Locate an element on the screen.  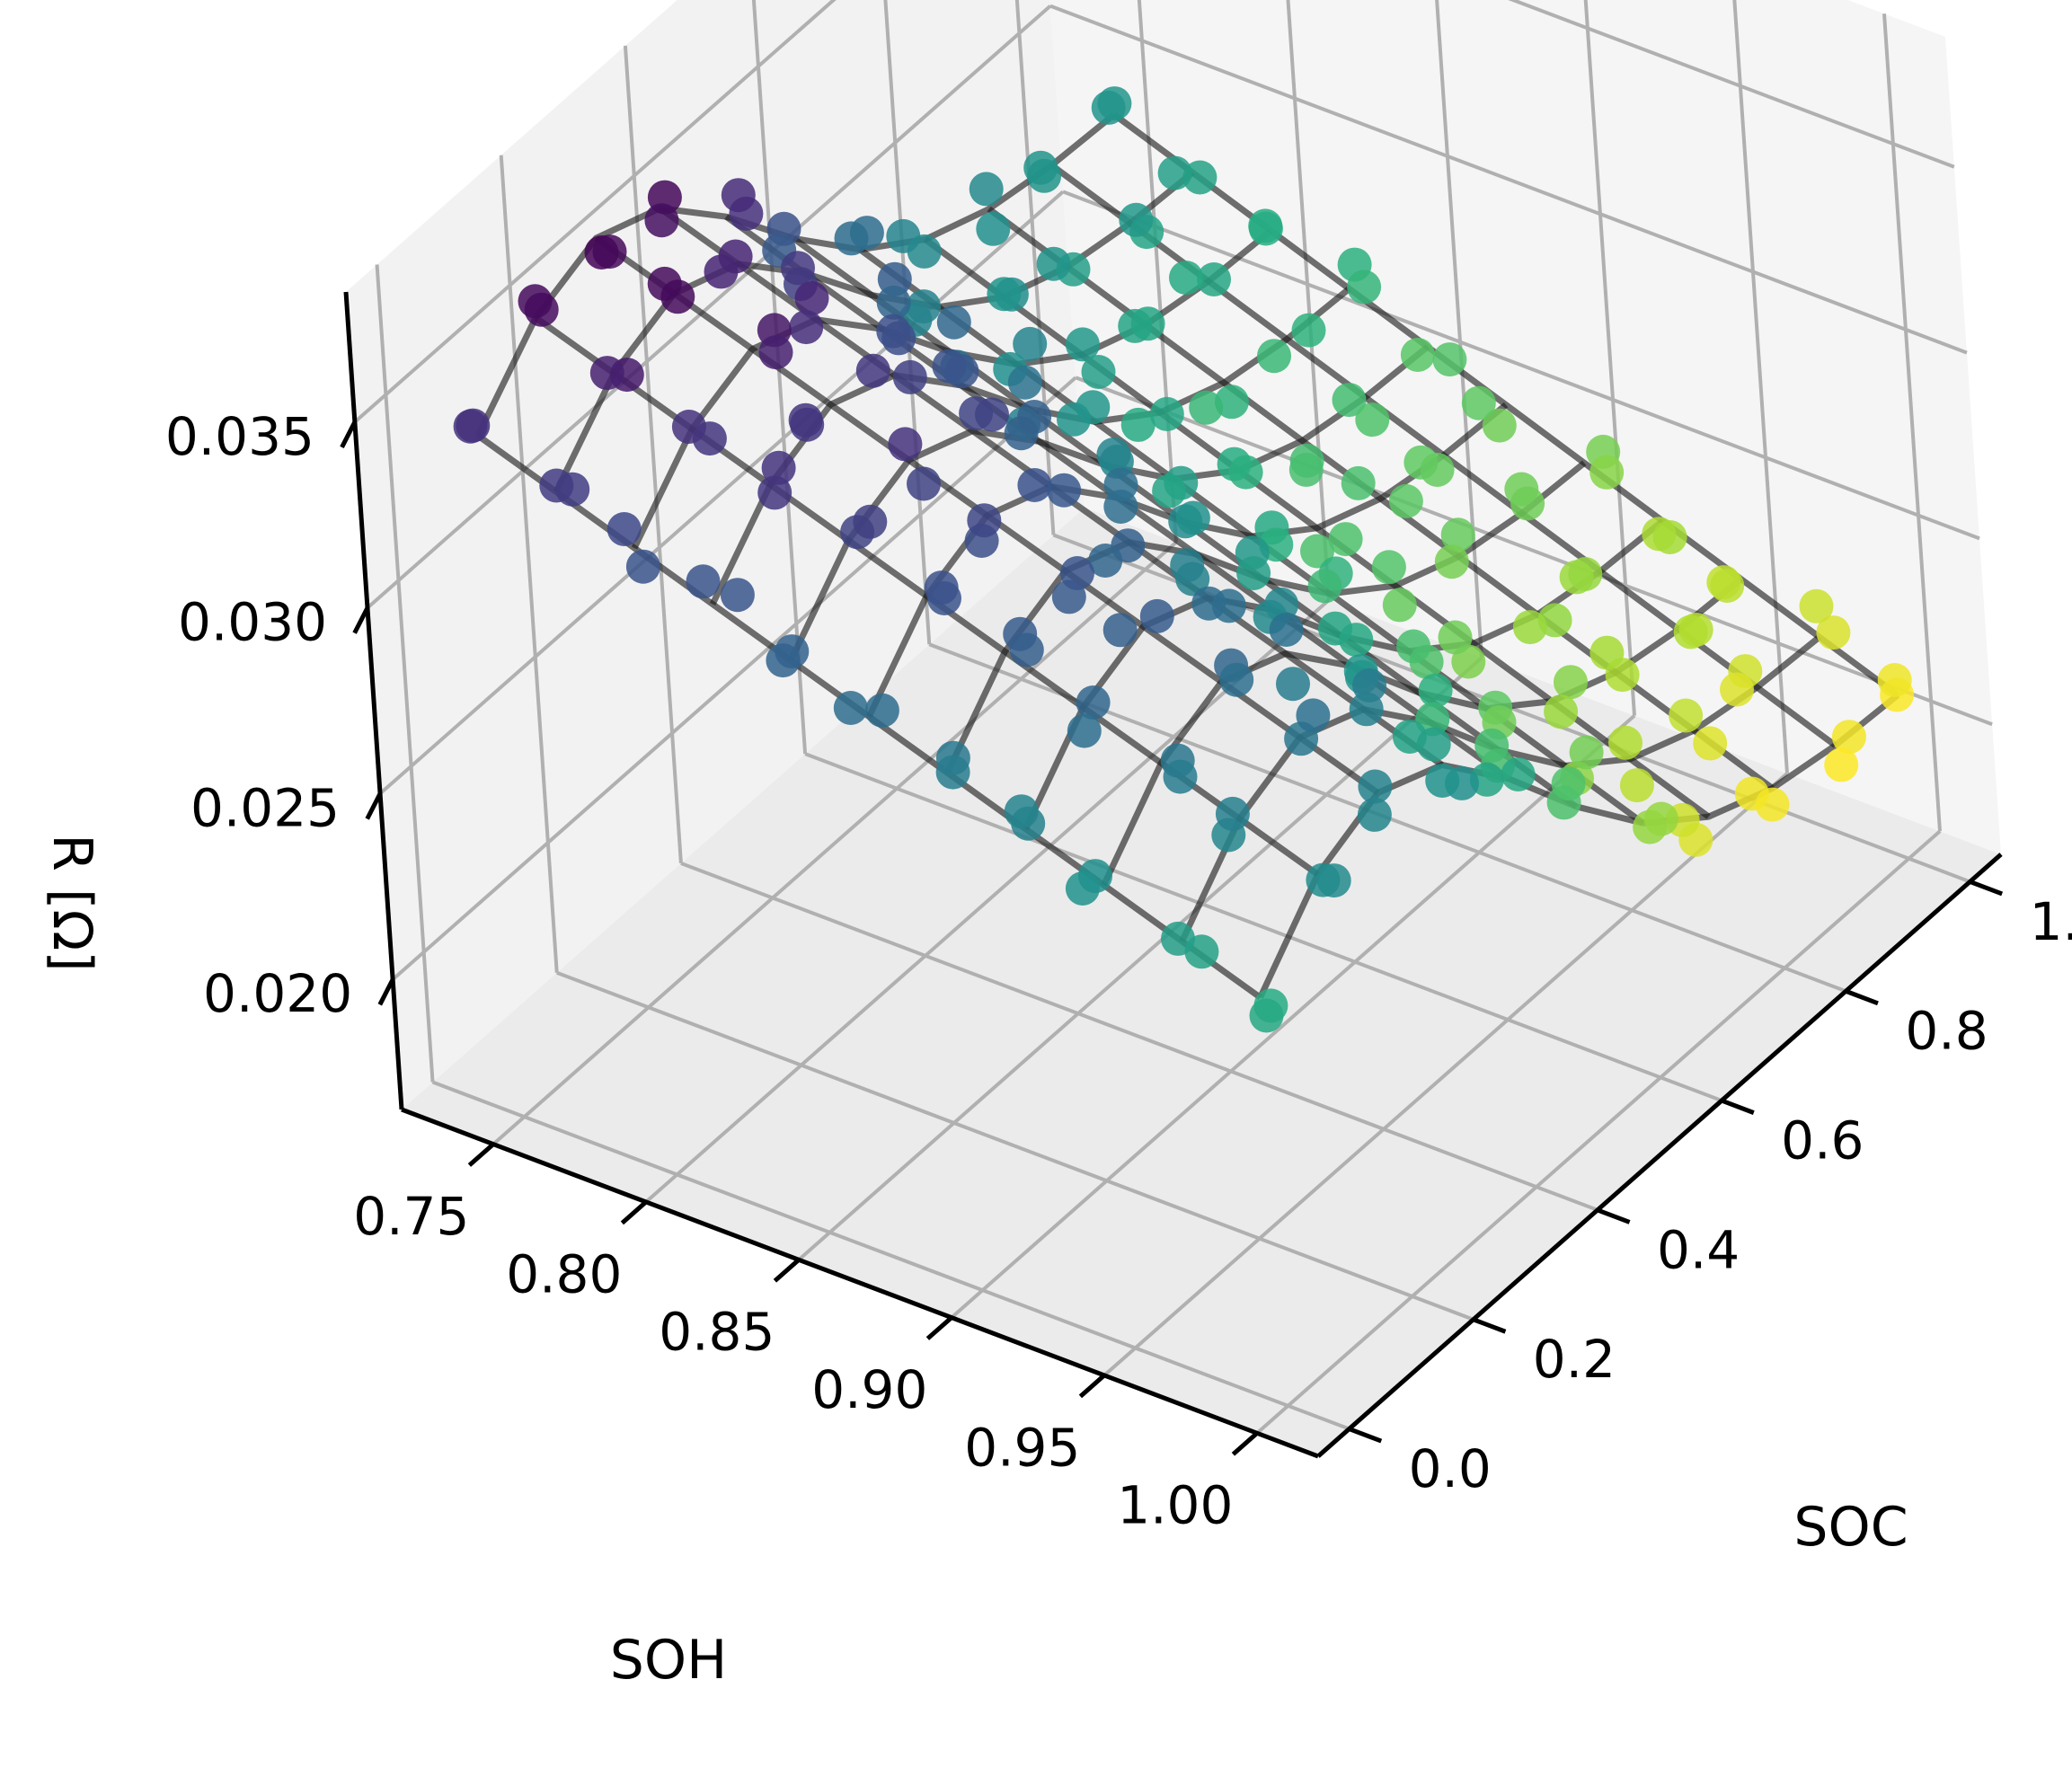
soh-tick-label: 0.95 is located at coordinates (1022, 1447).